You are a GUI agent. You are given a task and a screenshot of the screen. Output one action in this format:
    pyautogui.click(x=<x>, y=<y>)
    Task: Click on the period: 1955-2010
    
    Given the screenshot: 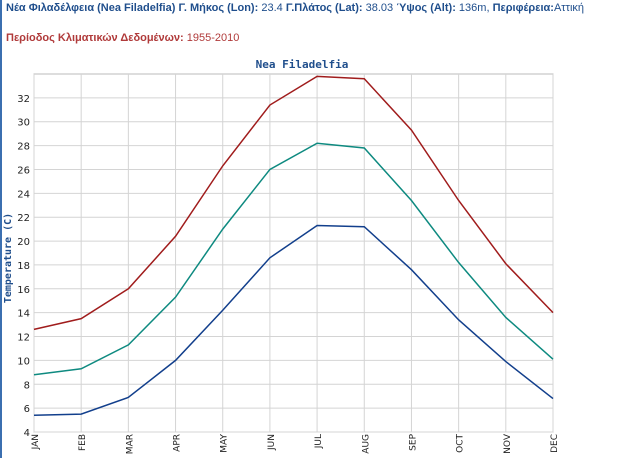 What is the action you would take?
    pyautogui.click(x=213, y=38)
    